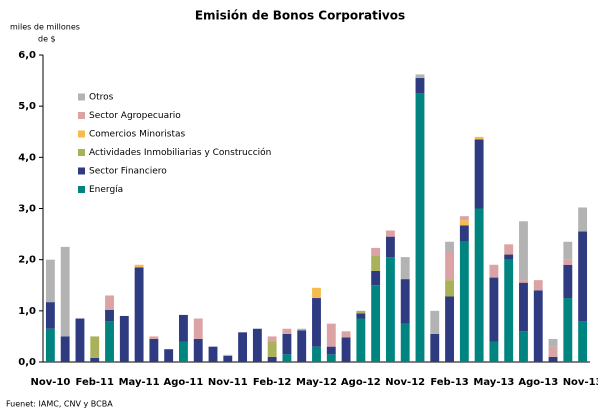 The image size is (598, 413). What do you see at coordinates (27, 157) in the screenshot?
I see `y-tick-label: 4,0` at bounding box center [27, 157].